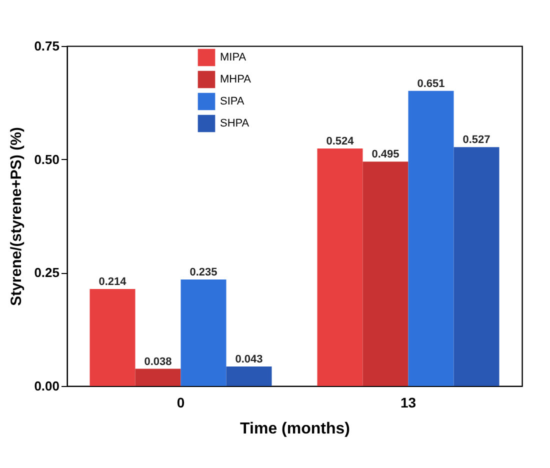  Describe the element at coordinates (408, 402) in the screenshot. I see `x-tick-label: 13` at that location.